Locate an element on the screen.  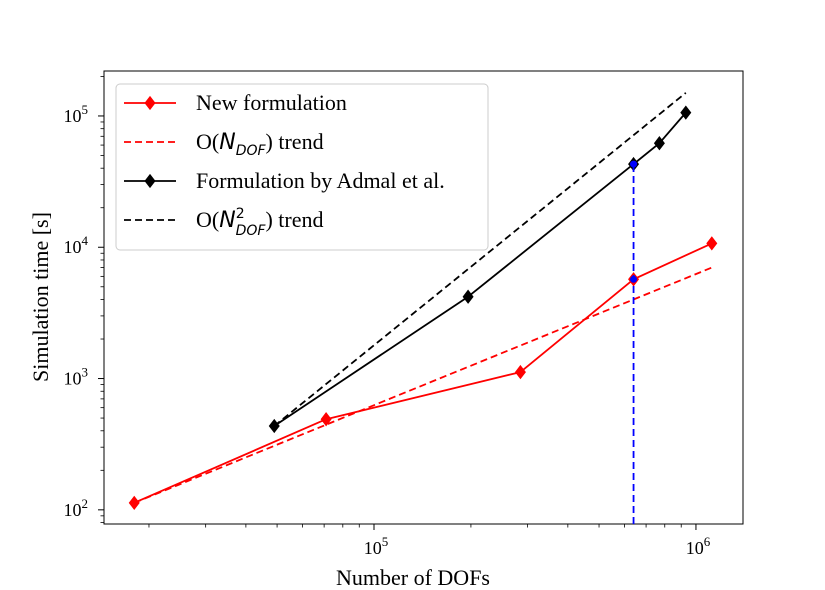
x-tick-label: 10⁵ is located at coordinates (376, 546).